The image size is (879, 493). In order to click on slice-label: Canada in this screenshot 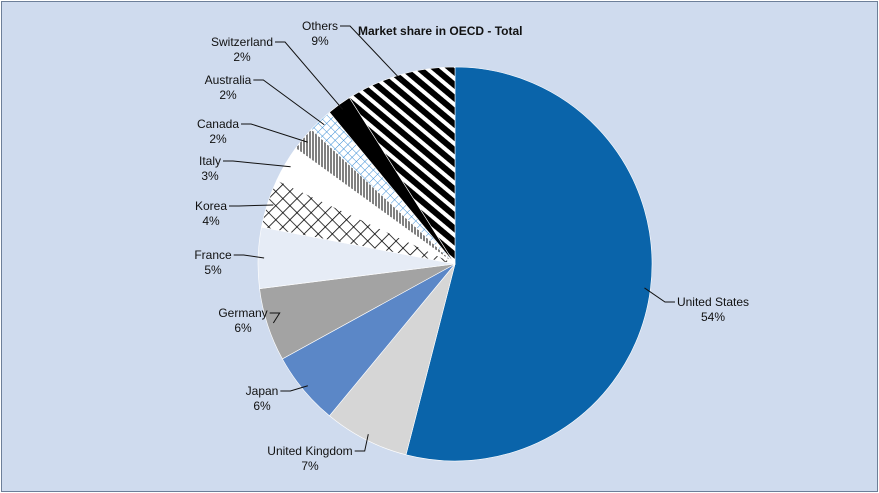, I will do `click(218, 124)`.